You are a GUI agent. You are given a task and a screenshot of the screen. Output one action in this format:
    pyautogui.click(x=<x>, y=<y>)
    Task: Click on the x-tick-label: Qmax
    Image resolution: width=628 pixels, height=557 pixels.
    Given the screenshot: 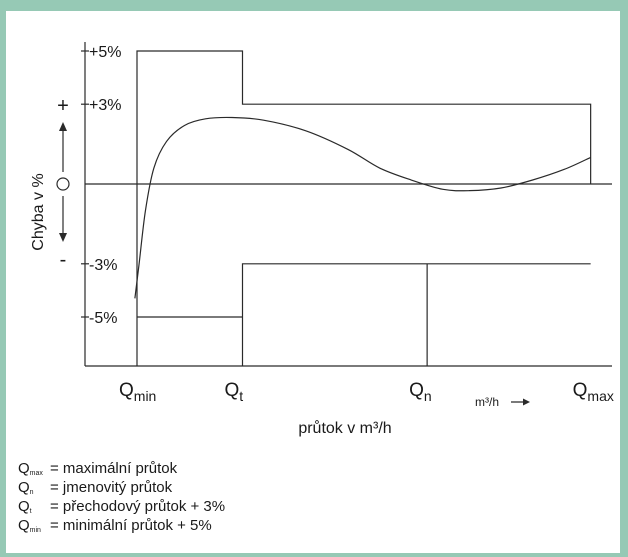 What is the action you would take?
    pyautogui.click(x=593, y=392)
    